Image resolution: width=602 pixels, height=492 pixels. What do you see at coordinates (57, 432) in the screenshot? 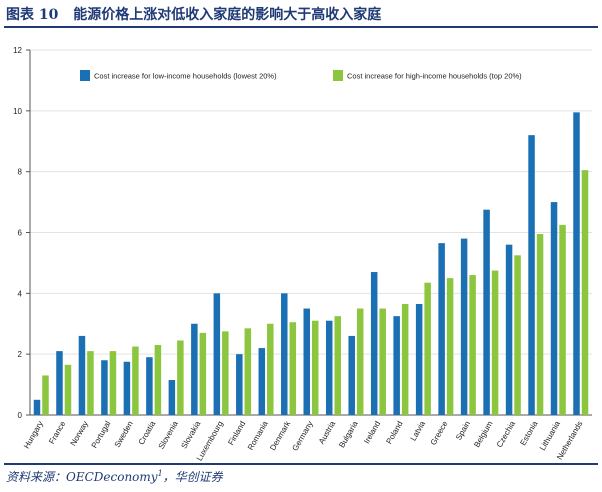
I see `x-tick-label: France` at bounding box center [57, 432].